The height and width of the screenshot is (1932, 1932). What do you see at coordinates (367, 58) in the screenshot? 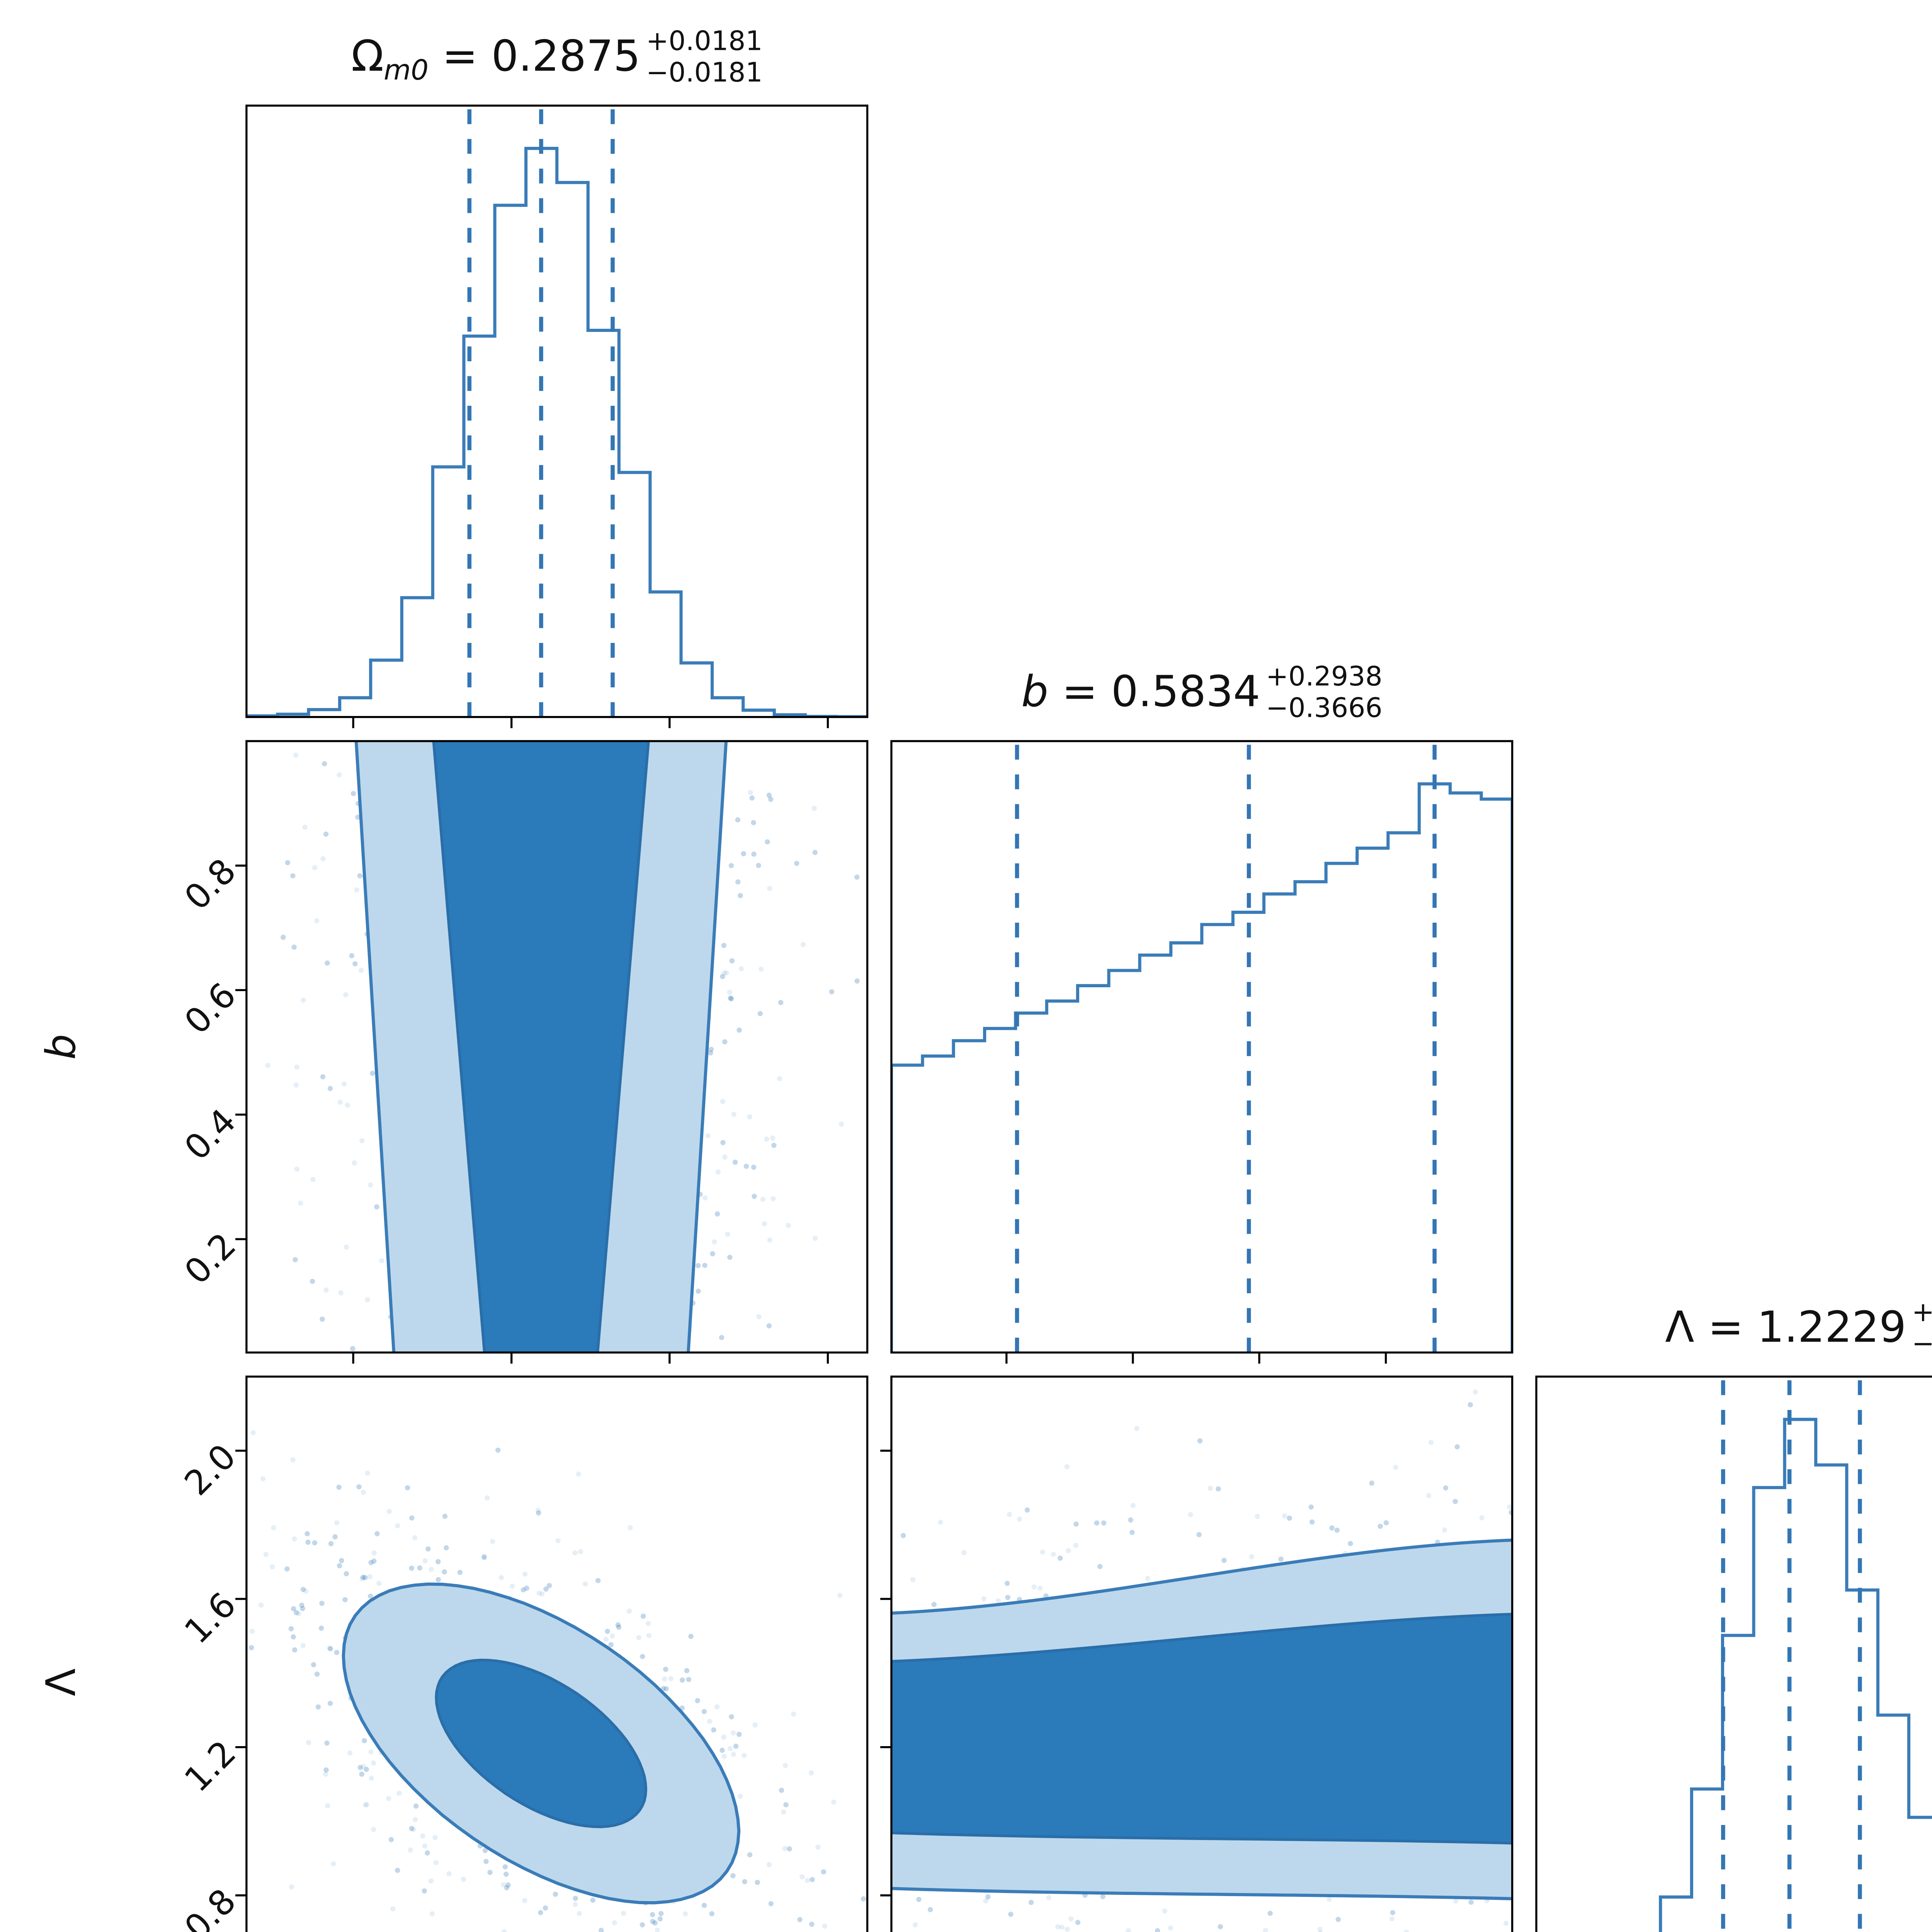
I see `title-symbol: Ω` at bounding box center [367, 58].